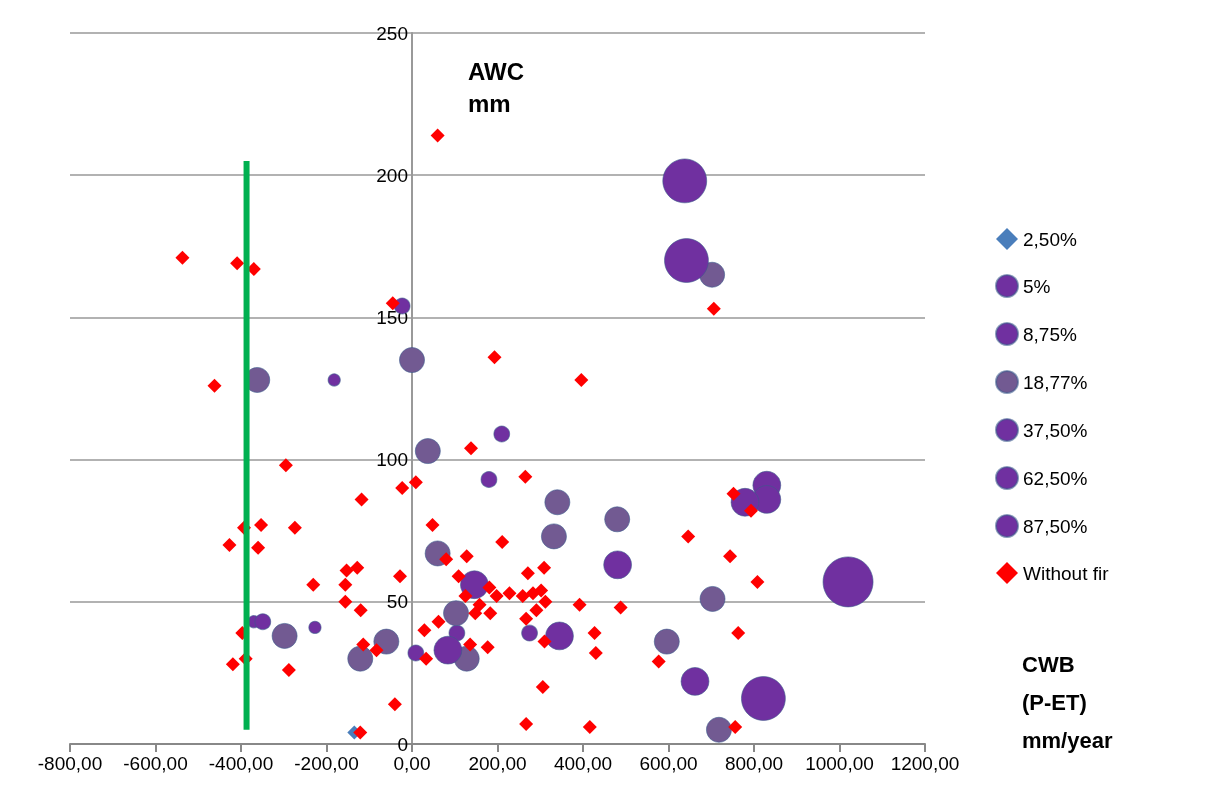 This screenshot has width=1213, height=812. Describe the element at coordinates (412, 763) in the screenshot. I see `x-tick-label: 0,00` at that location.